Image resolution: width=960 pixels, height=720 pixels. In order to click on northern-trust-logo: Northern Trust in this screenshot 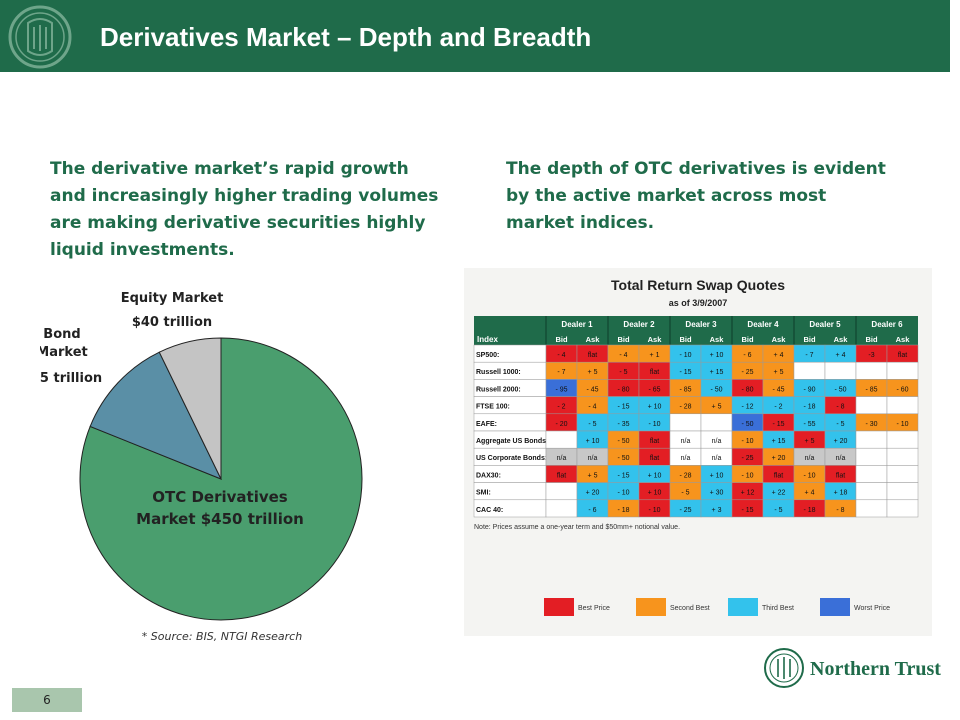, I will do `click(852, 668)`.